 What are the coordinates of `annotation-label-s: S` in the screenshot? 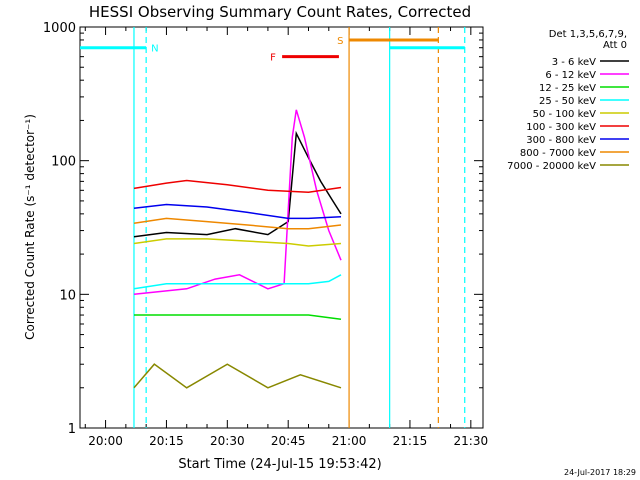 It's located at (340, 41).